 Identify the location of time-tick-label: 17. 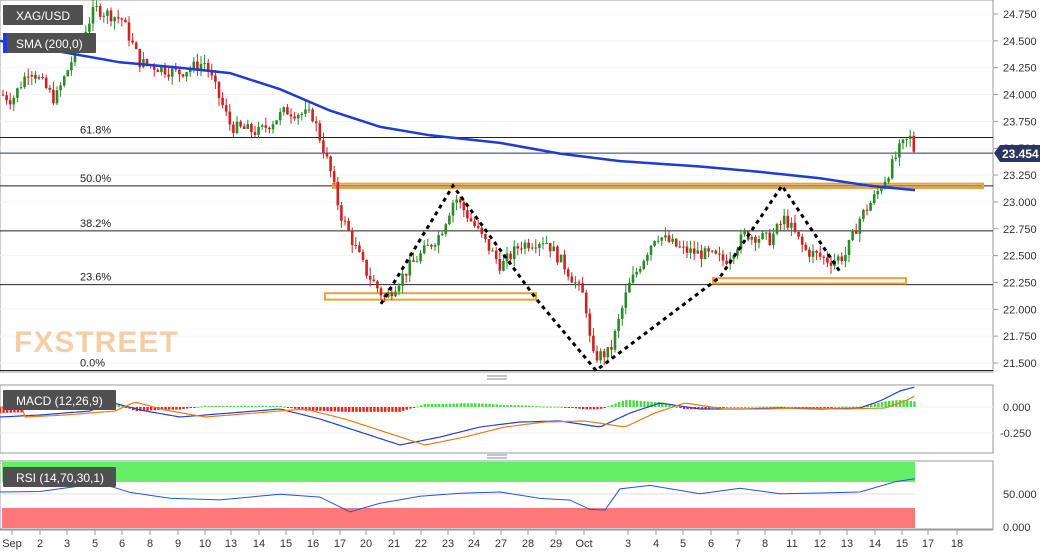
(340, 544).